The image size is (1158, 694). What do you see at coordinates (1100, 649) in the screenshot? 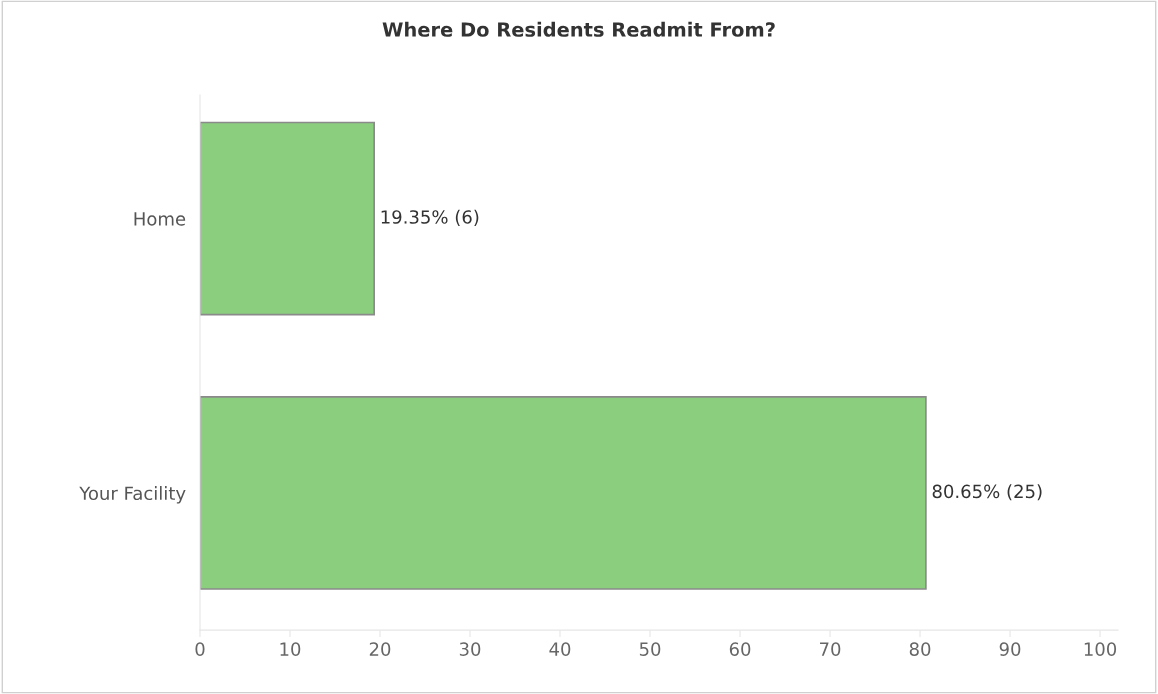
I see `x-tick-label: 100` at bounding box center [1100, 649].